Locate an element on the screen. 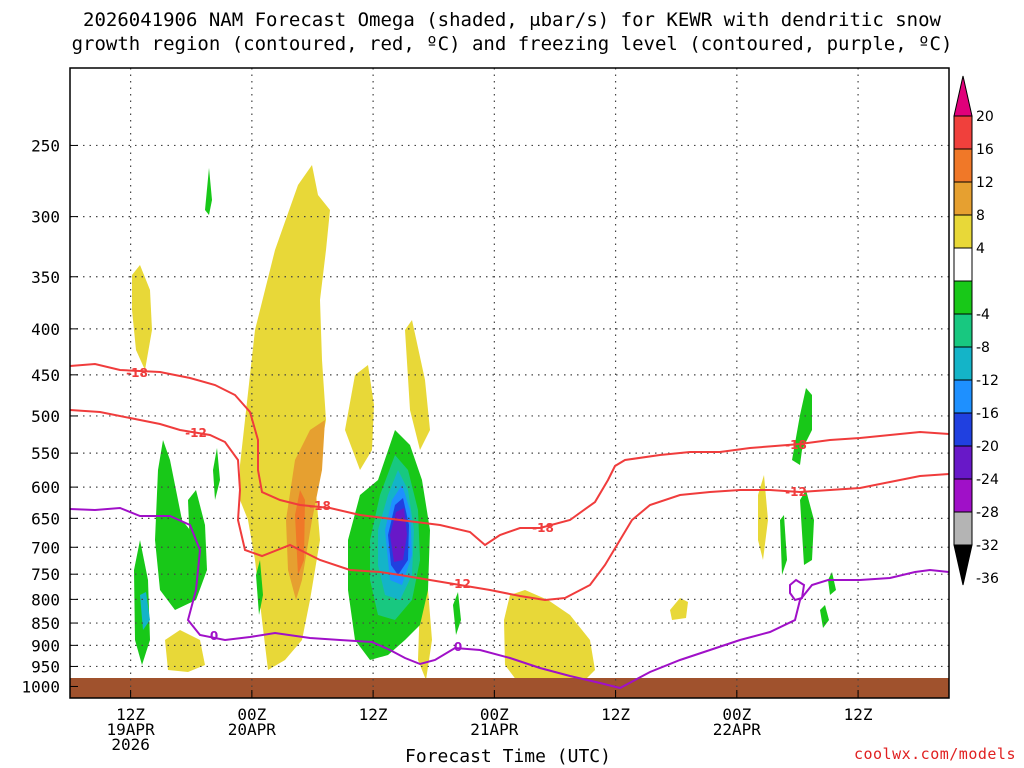 This screenshot has height=768, width=1024. contour-zero-loop is located at coordinates (797, 590).